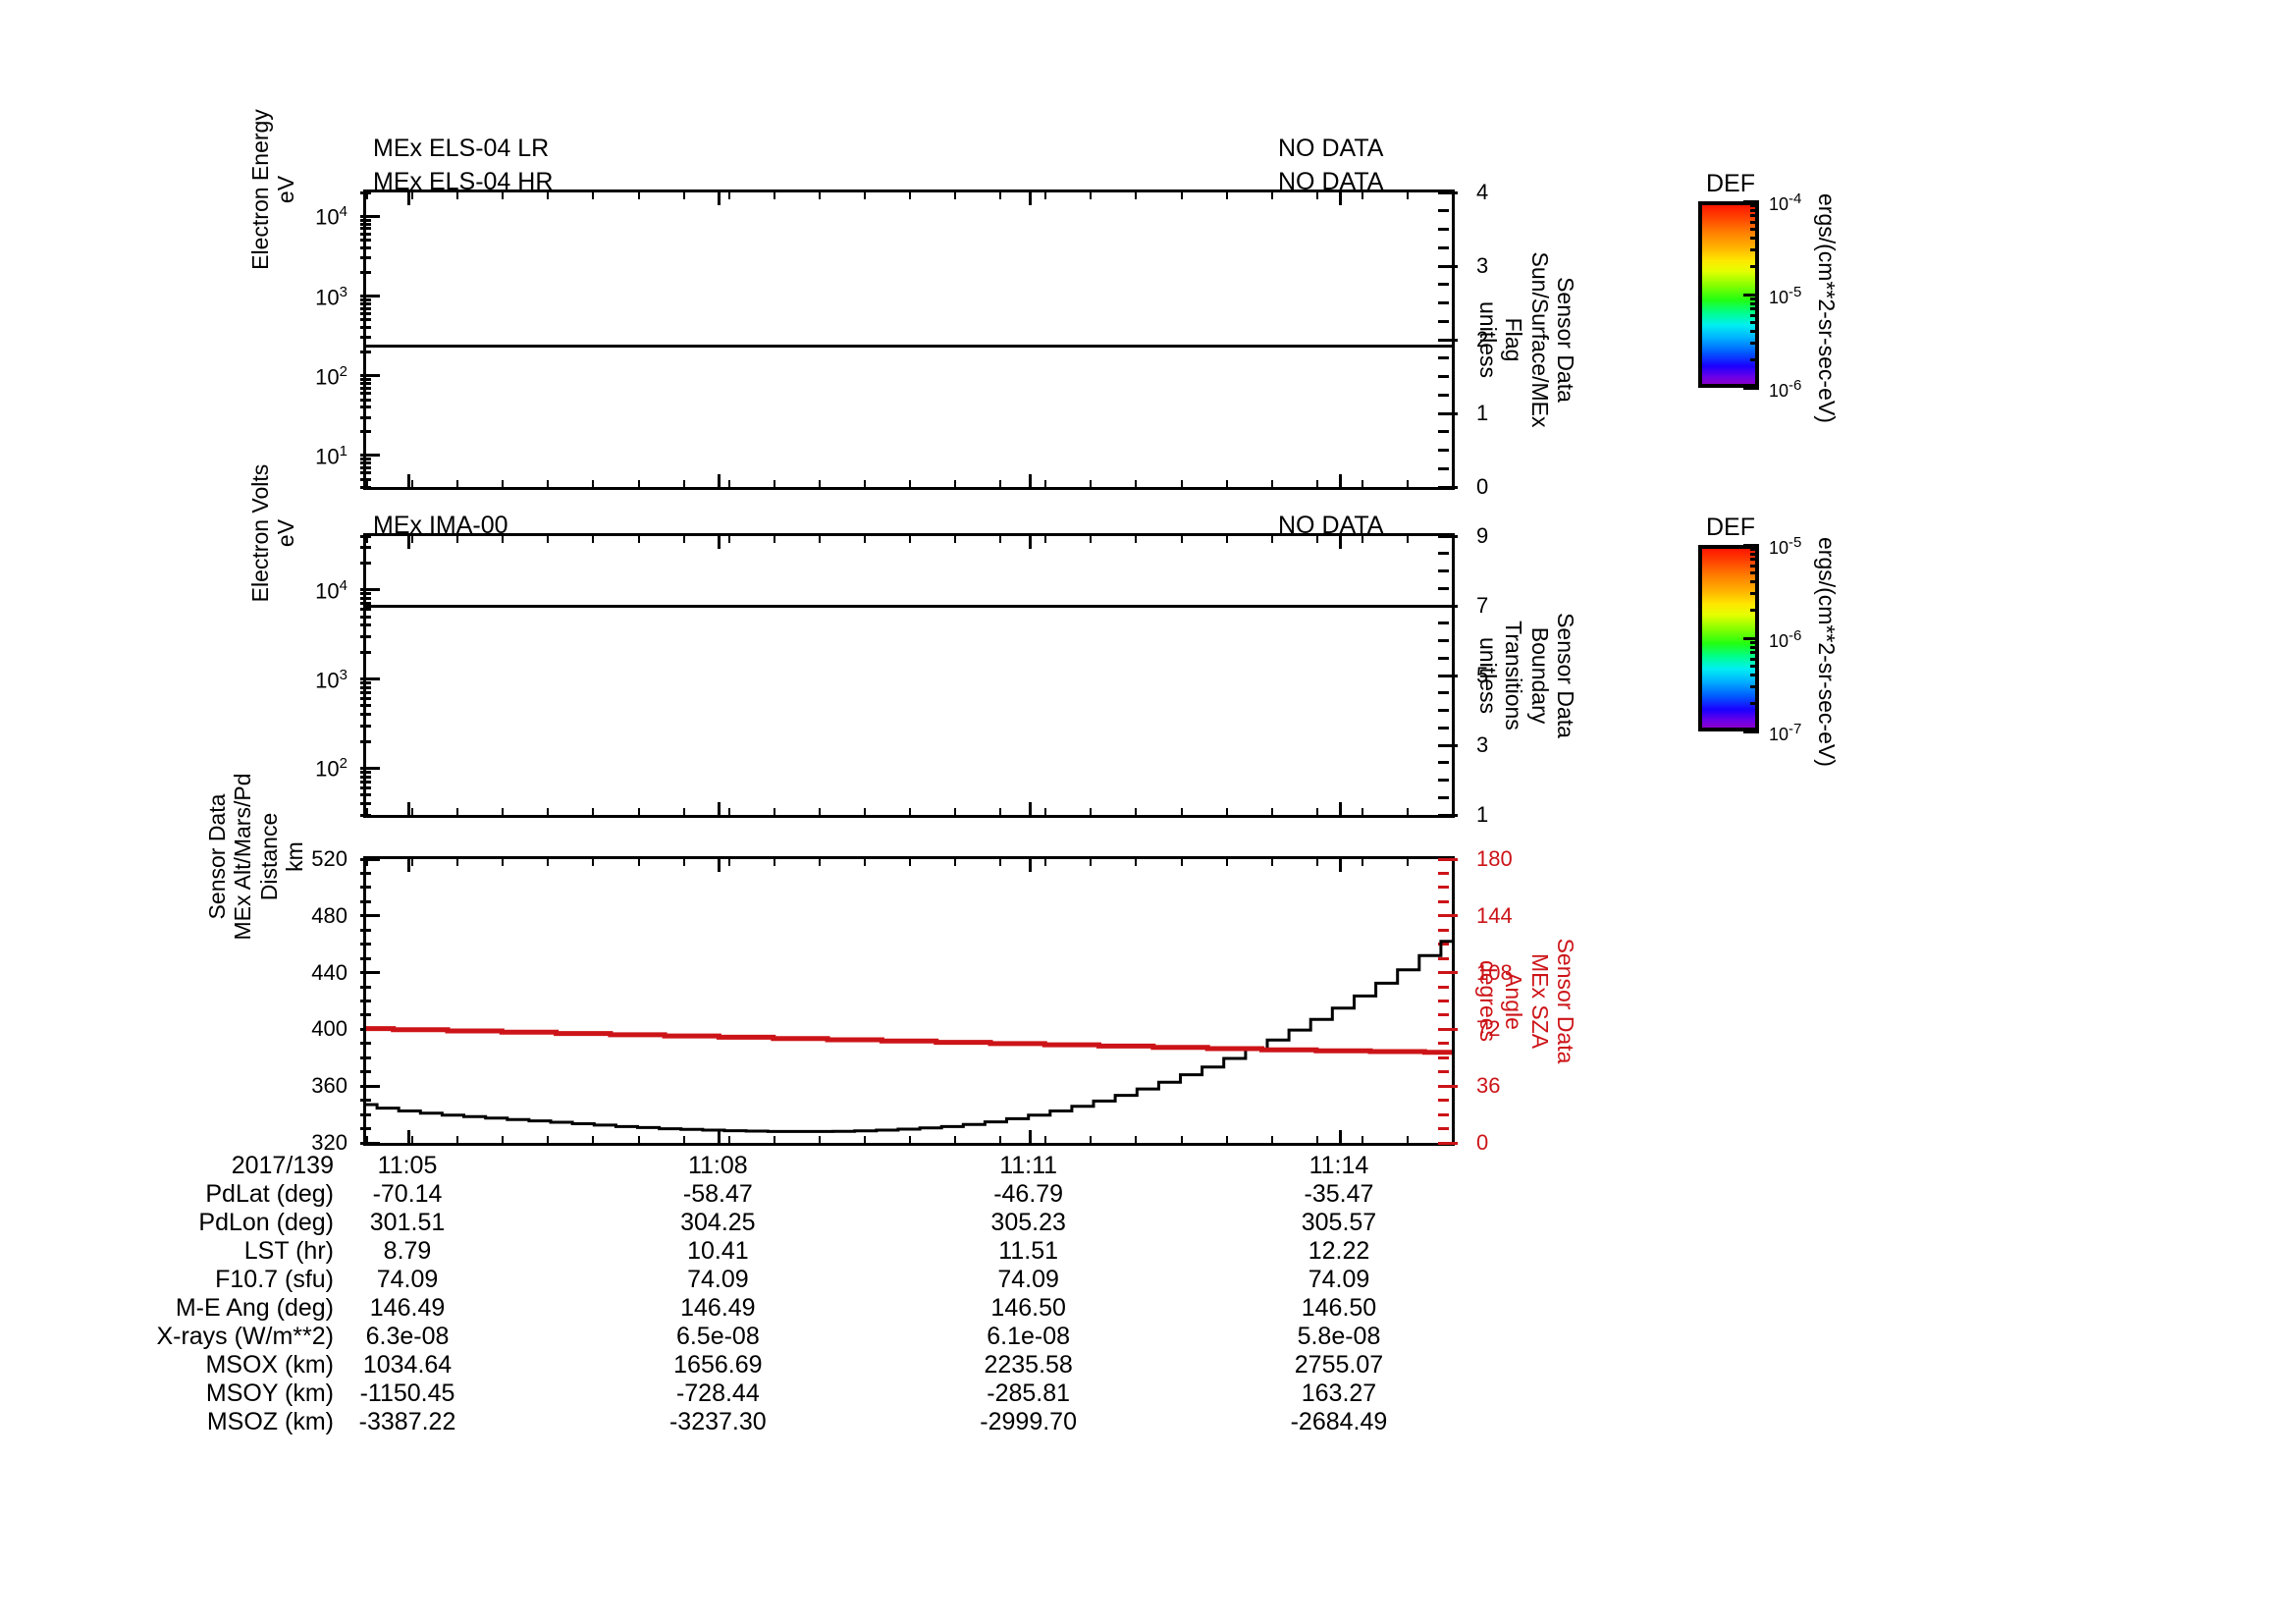  I want to click on panel-title-0-1: MEx ELS-04 HR, so click(463, 181).